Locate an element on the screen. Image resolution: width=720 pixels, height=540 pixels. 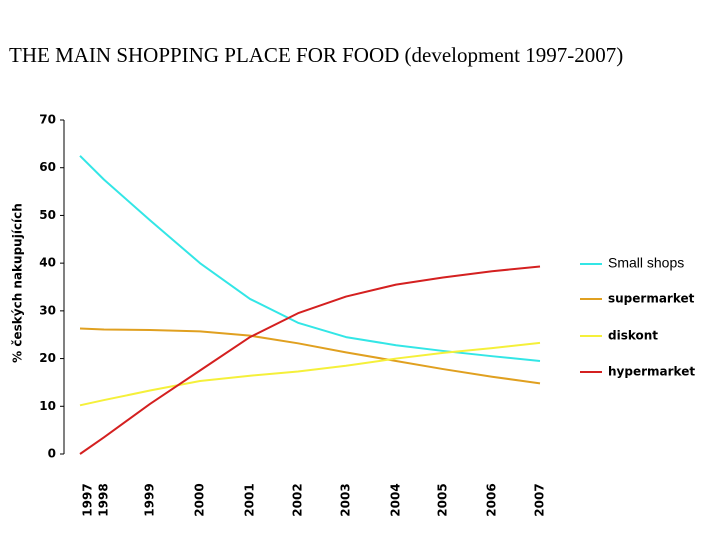
legend-label: hypermarket is located at coordinates (651, 372).